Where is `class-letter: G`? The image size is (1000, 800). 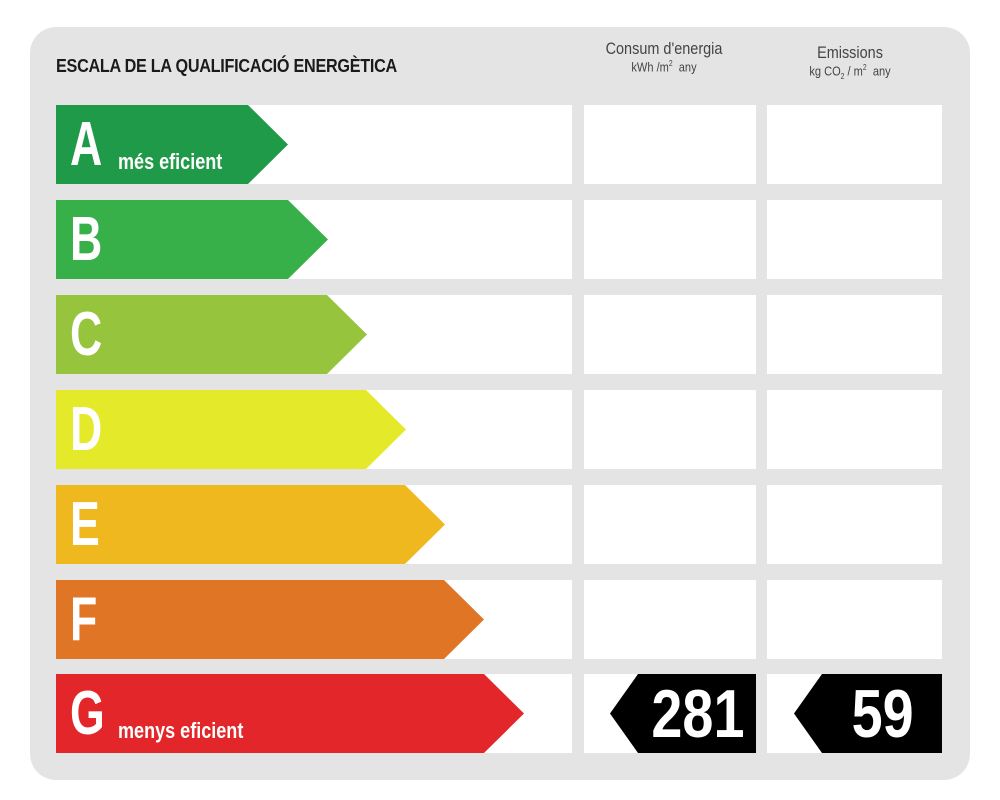
class-letter: G is located at coordinates (87, 713).